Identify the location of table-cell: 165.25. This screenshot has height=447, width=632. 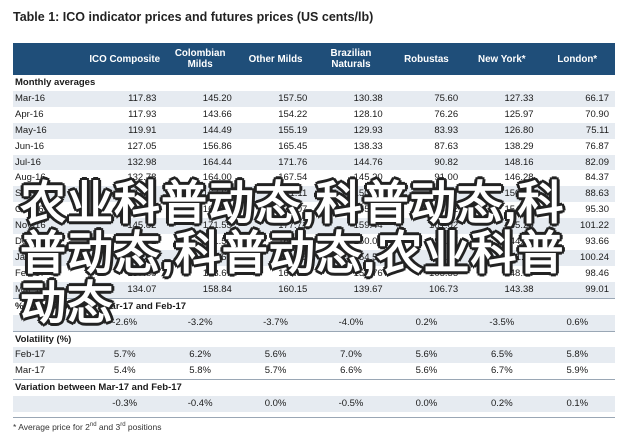
(519, 226).